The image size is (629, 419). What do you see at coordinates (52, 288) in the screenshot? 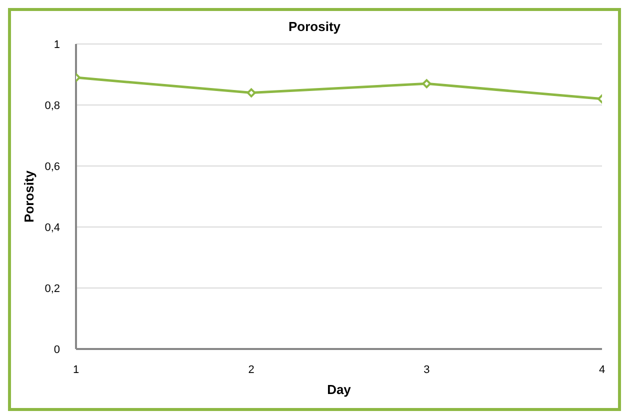
I see `y-tick-label: 0,2` at bounding box center [52, 288].